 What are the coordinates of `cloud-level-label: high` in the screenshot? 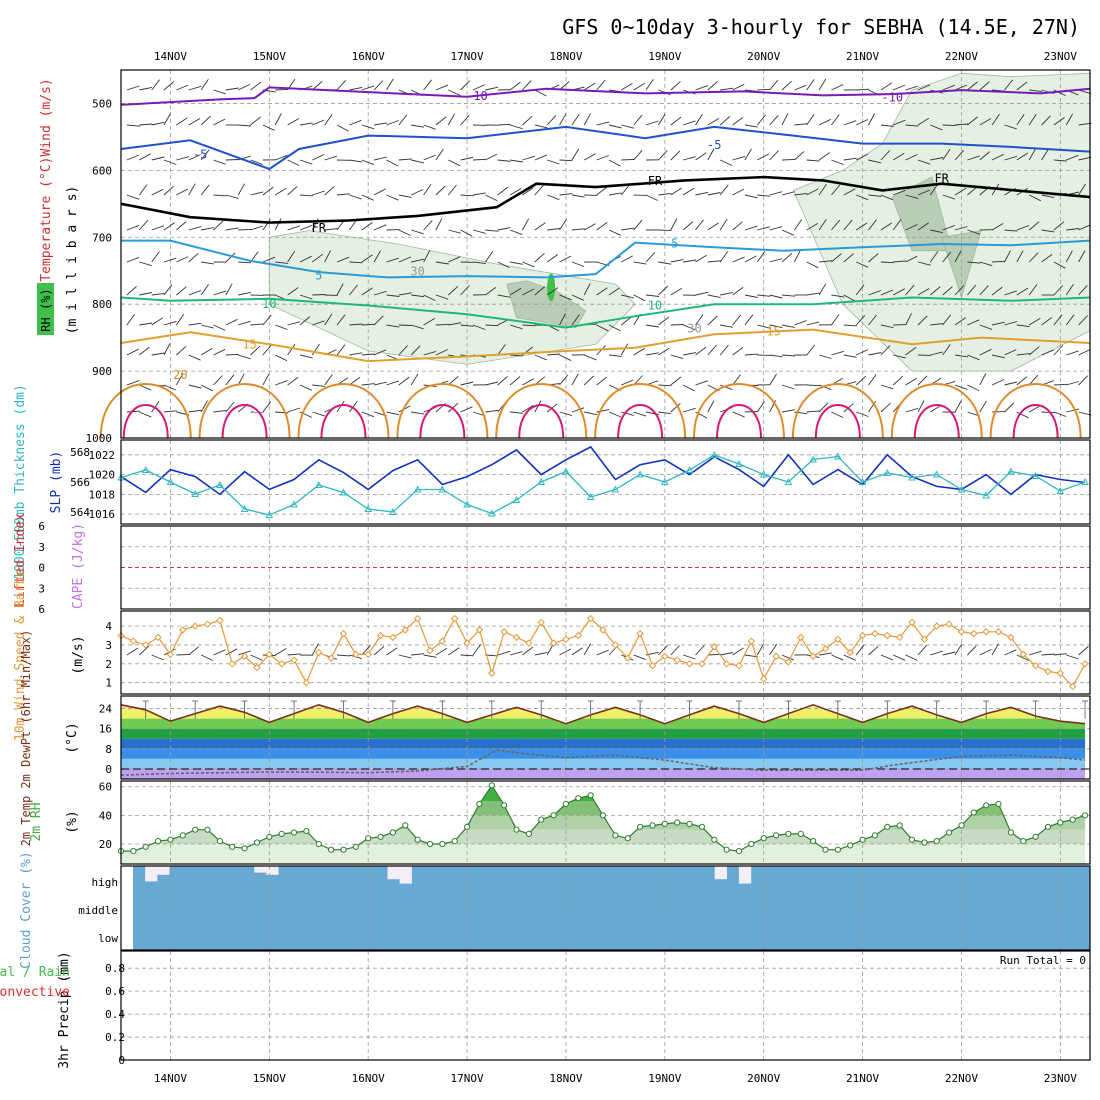 It's located at (105, 882).